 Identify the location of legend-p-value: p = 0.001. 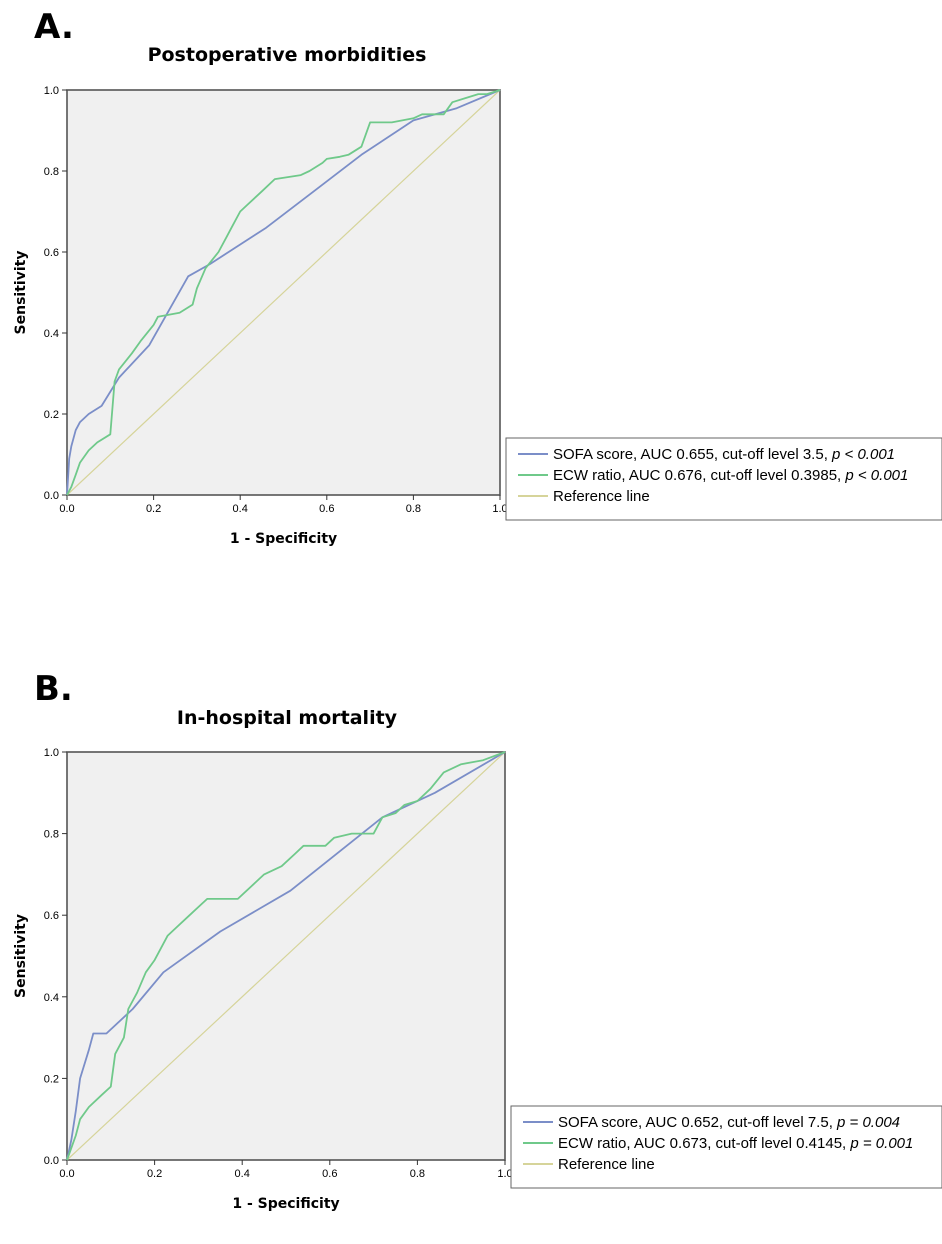
(881, 1143).